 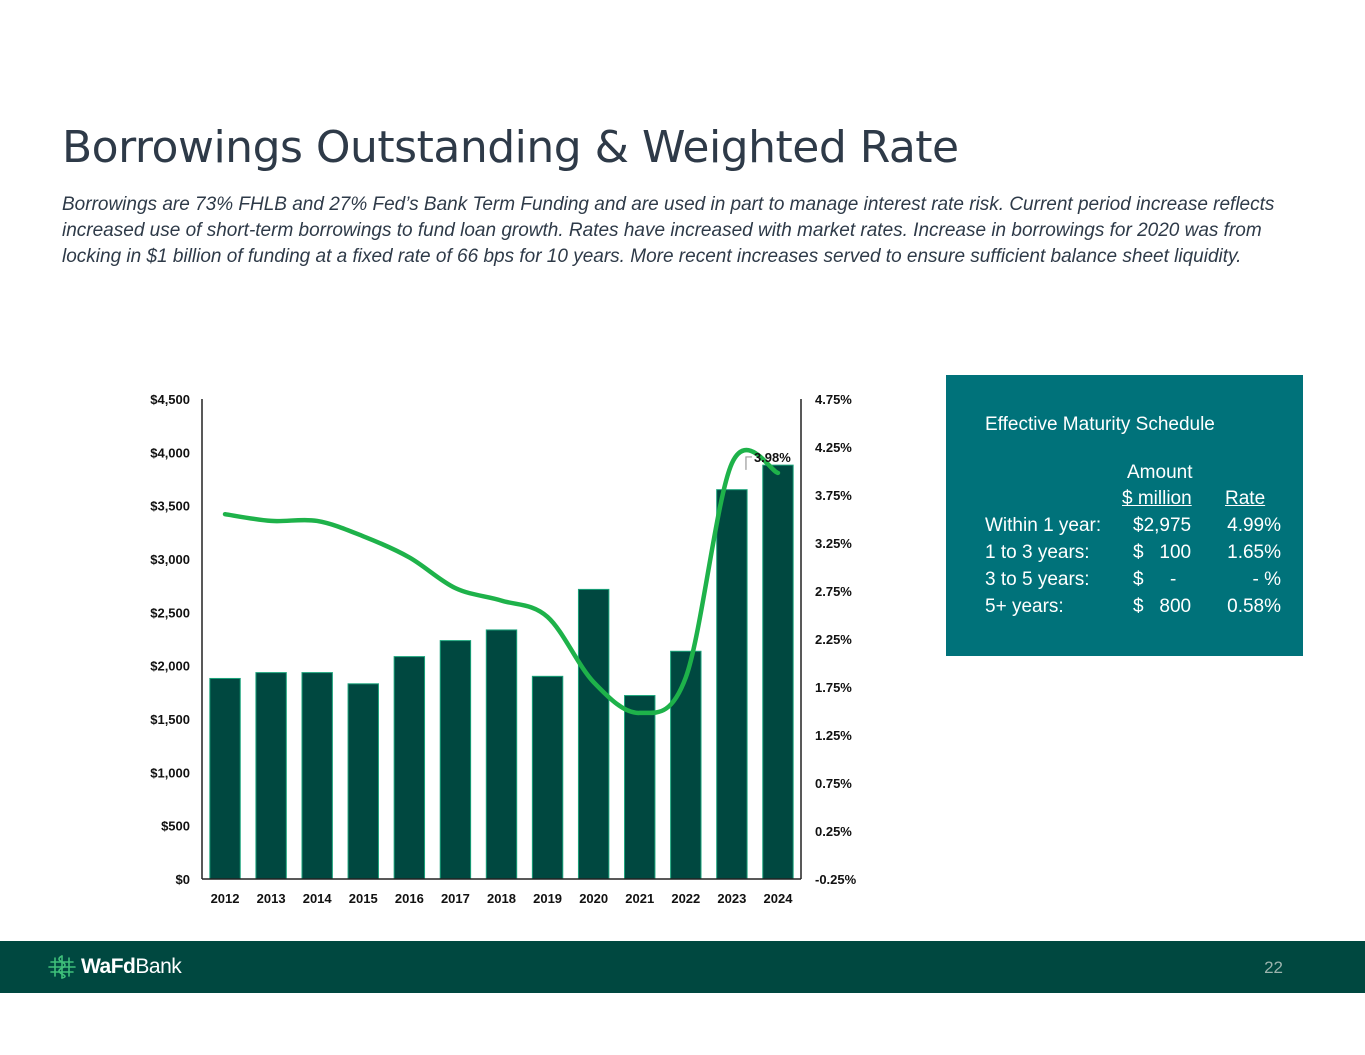 I want to click on x-tick-label: 2023, so click(x=731, y=898).